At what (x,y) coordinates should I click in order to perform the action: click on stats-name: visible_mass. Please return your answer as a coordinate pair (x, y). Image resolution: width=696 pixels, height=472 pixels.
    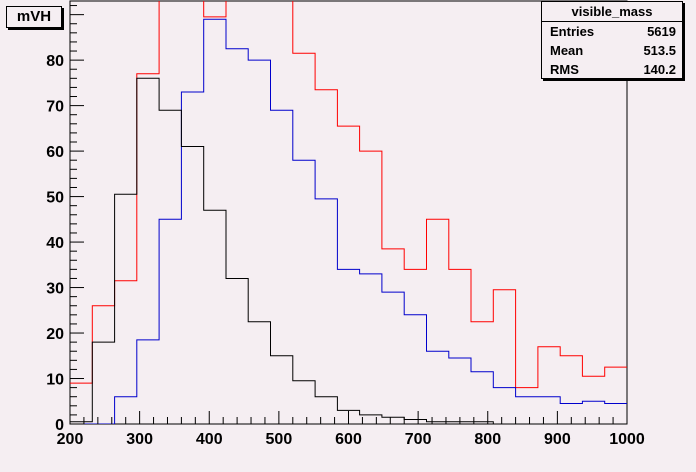
    Looking at the image, I should click on (612, 12).